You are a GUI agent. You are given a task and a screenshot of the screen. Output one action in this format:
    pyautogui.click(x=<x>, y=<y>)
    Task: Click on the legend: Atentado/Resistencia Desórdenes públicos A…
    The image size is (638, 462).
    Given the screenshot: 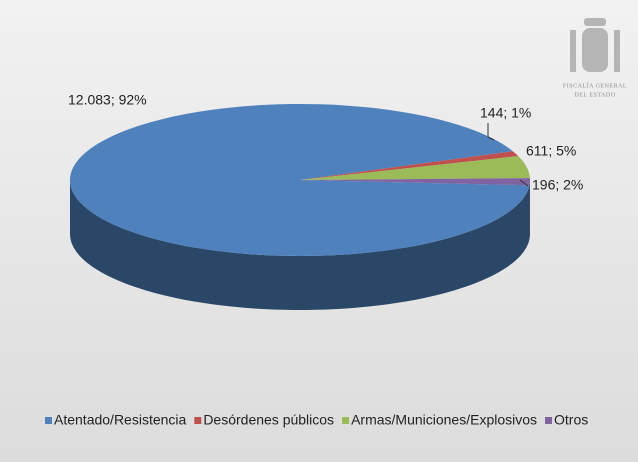 What is the action you would take?
    pyautogui.click(x=316, y=420)
    